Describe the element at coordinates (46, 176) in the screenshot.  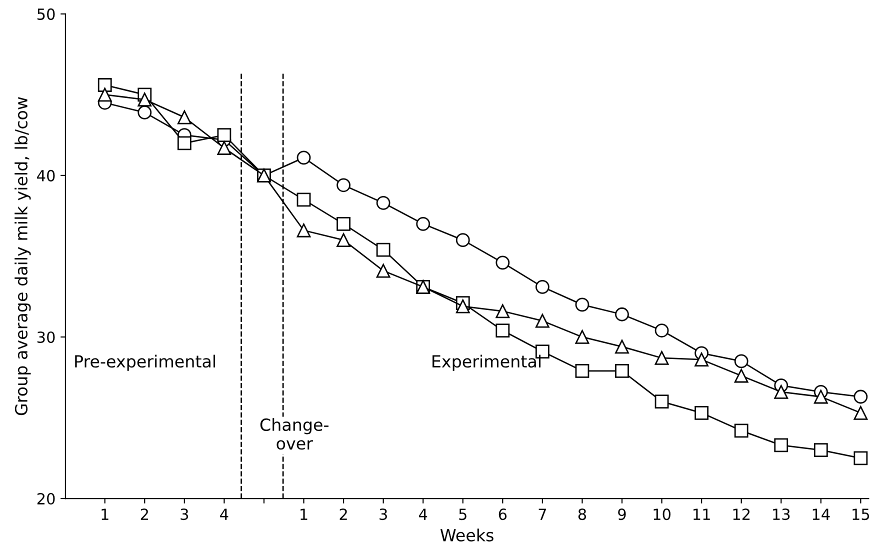
I see `y-tick-label: 40` at that location.